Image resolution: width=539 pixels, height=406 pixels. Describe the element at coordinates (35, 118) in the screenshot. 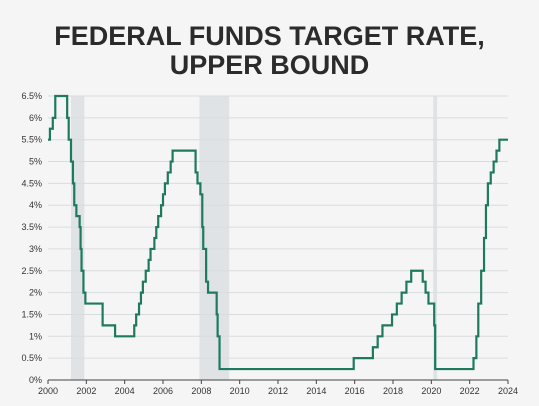

I see `y-tick-label: 6%` at that location.